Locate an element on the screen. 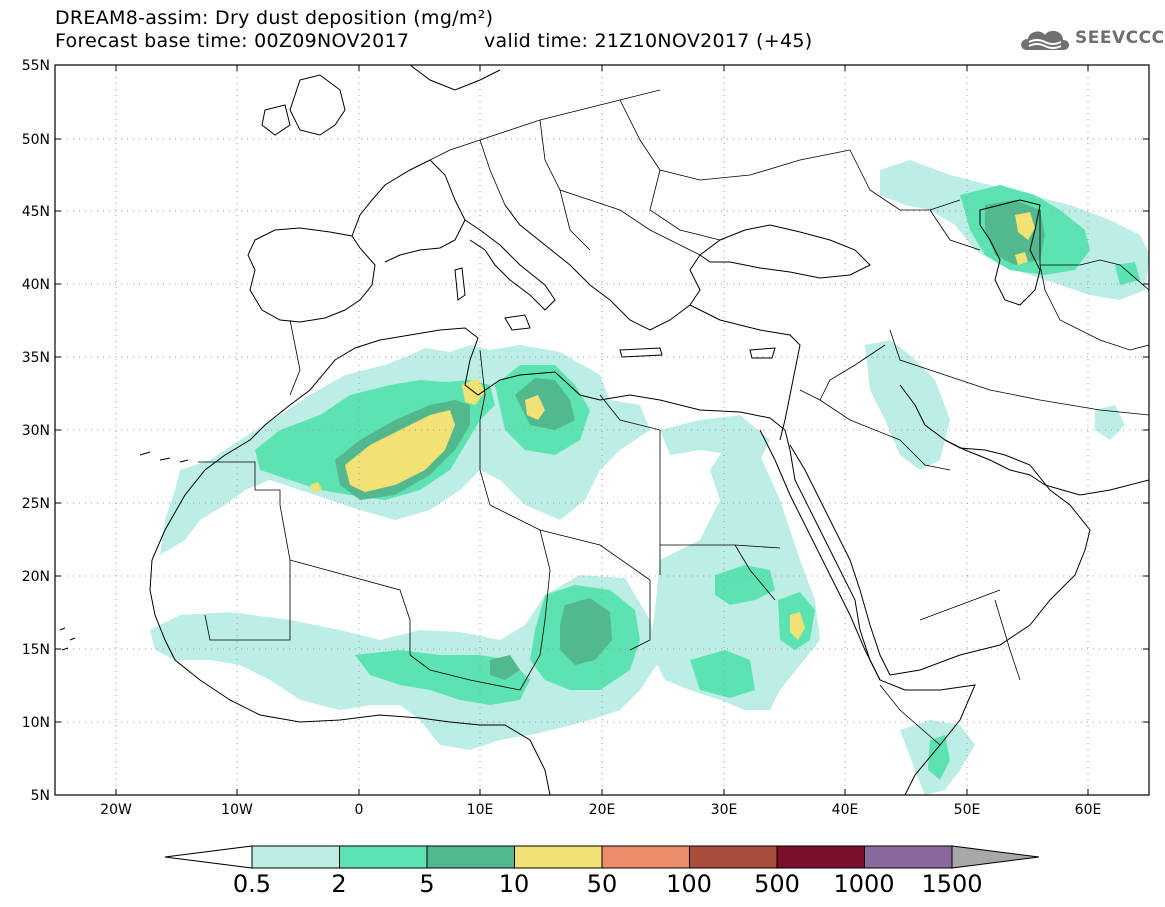 Image resolution: width=1165 pixels, height=907 pixels. coast-ireland is located at coordinates (276, 120).